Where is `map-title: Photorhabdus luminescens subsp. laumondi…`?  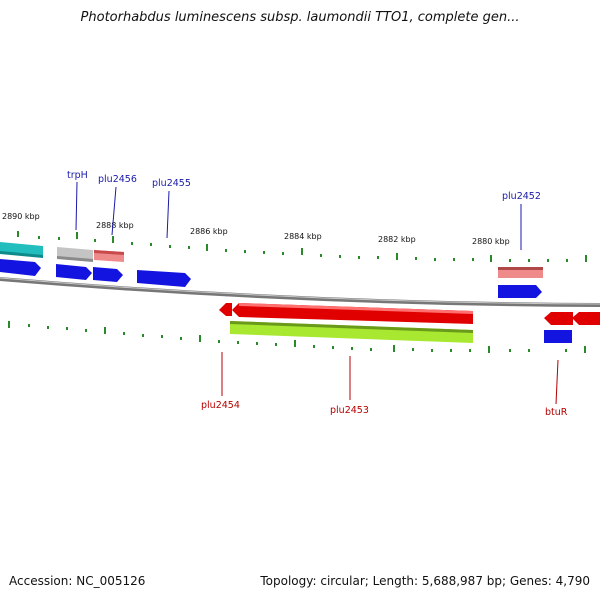 map-title: Photorhabdus luminescens subsp. laumondi… is located at coordinates (300, 17).